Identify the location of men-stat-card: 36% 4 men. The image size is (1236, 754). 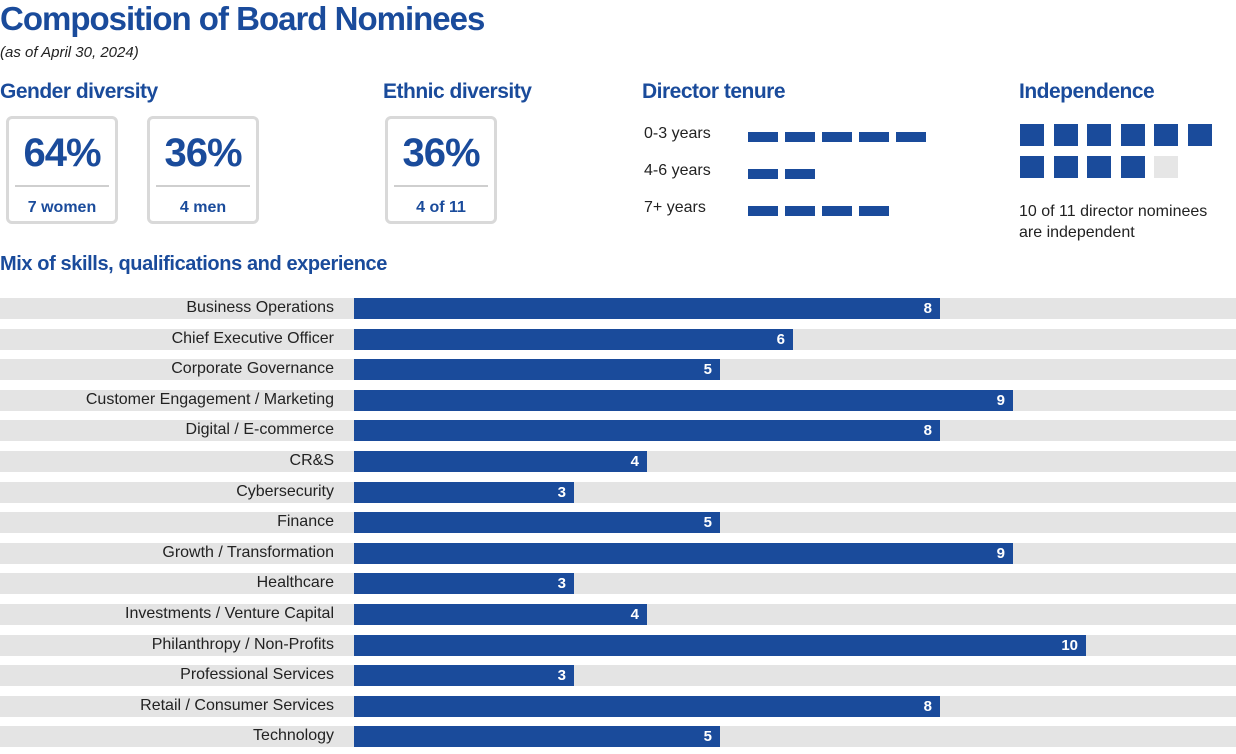
(203, 170).